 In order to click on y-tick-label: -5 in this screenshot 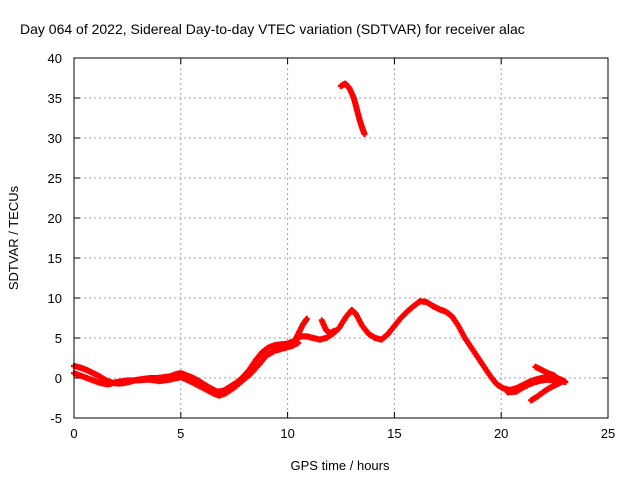, I will do `click(56, 418)`.